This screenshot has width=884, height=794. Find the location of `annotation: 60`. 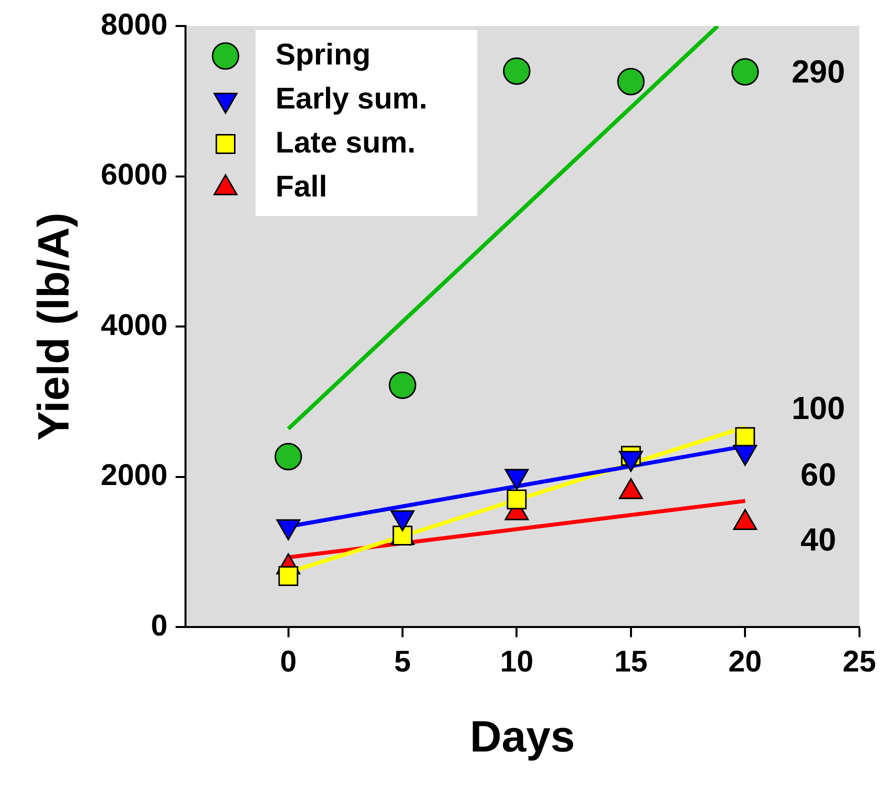

annotation: 60 is located at coordinates (818, 474).